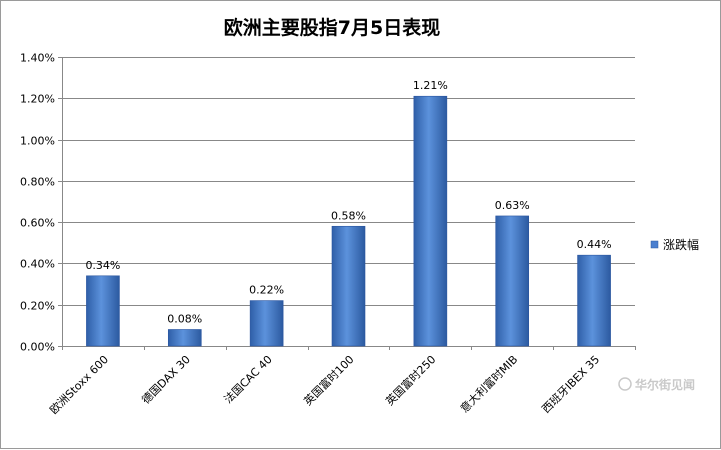 This screenshot has width=721, height=450. What do you see at coordinates (411, 380) in the screenshot?
I see `x-tick-label: 英国富时250` at bounding box center [411, 380].